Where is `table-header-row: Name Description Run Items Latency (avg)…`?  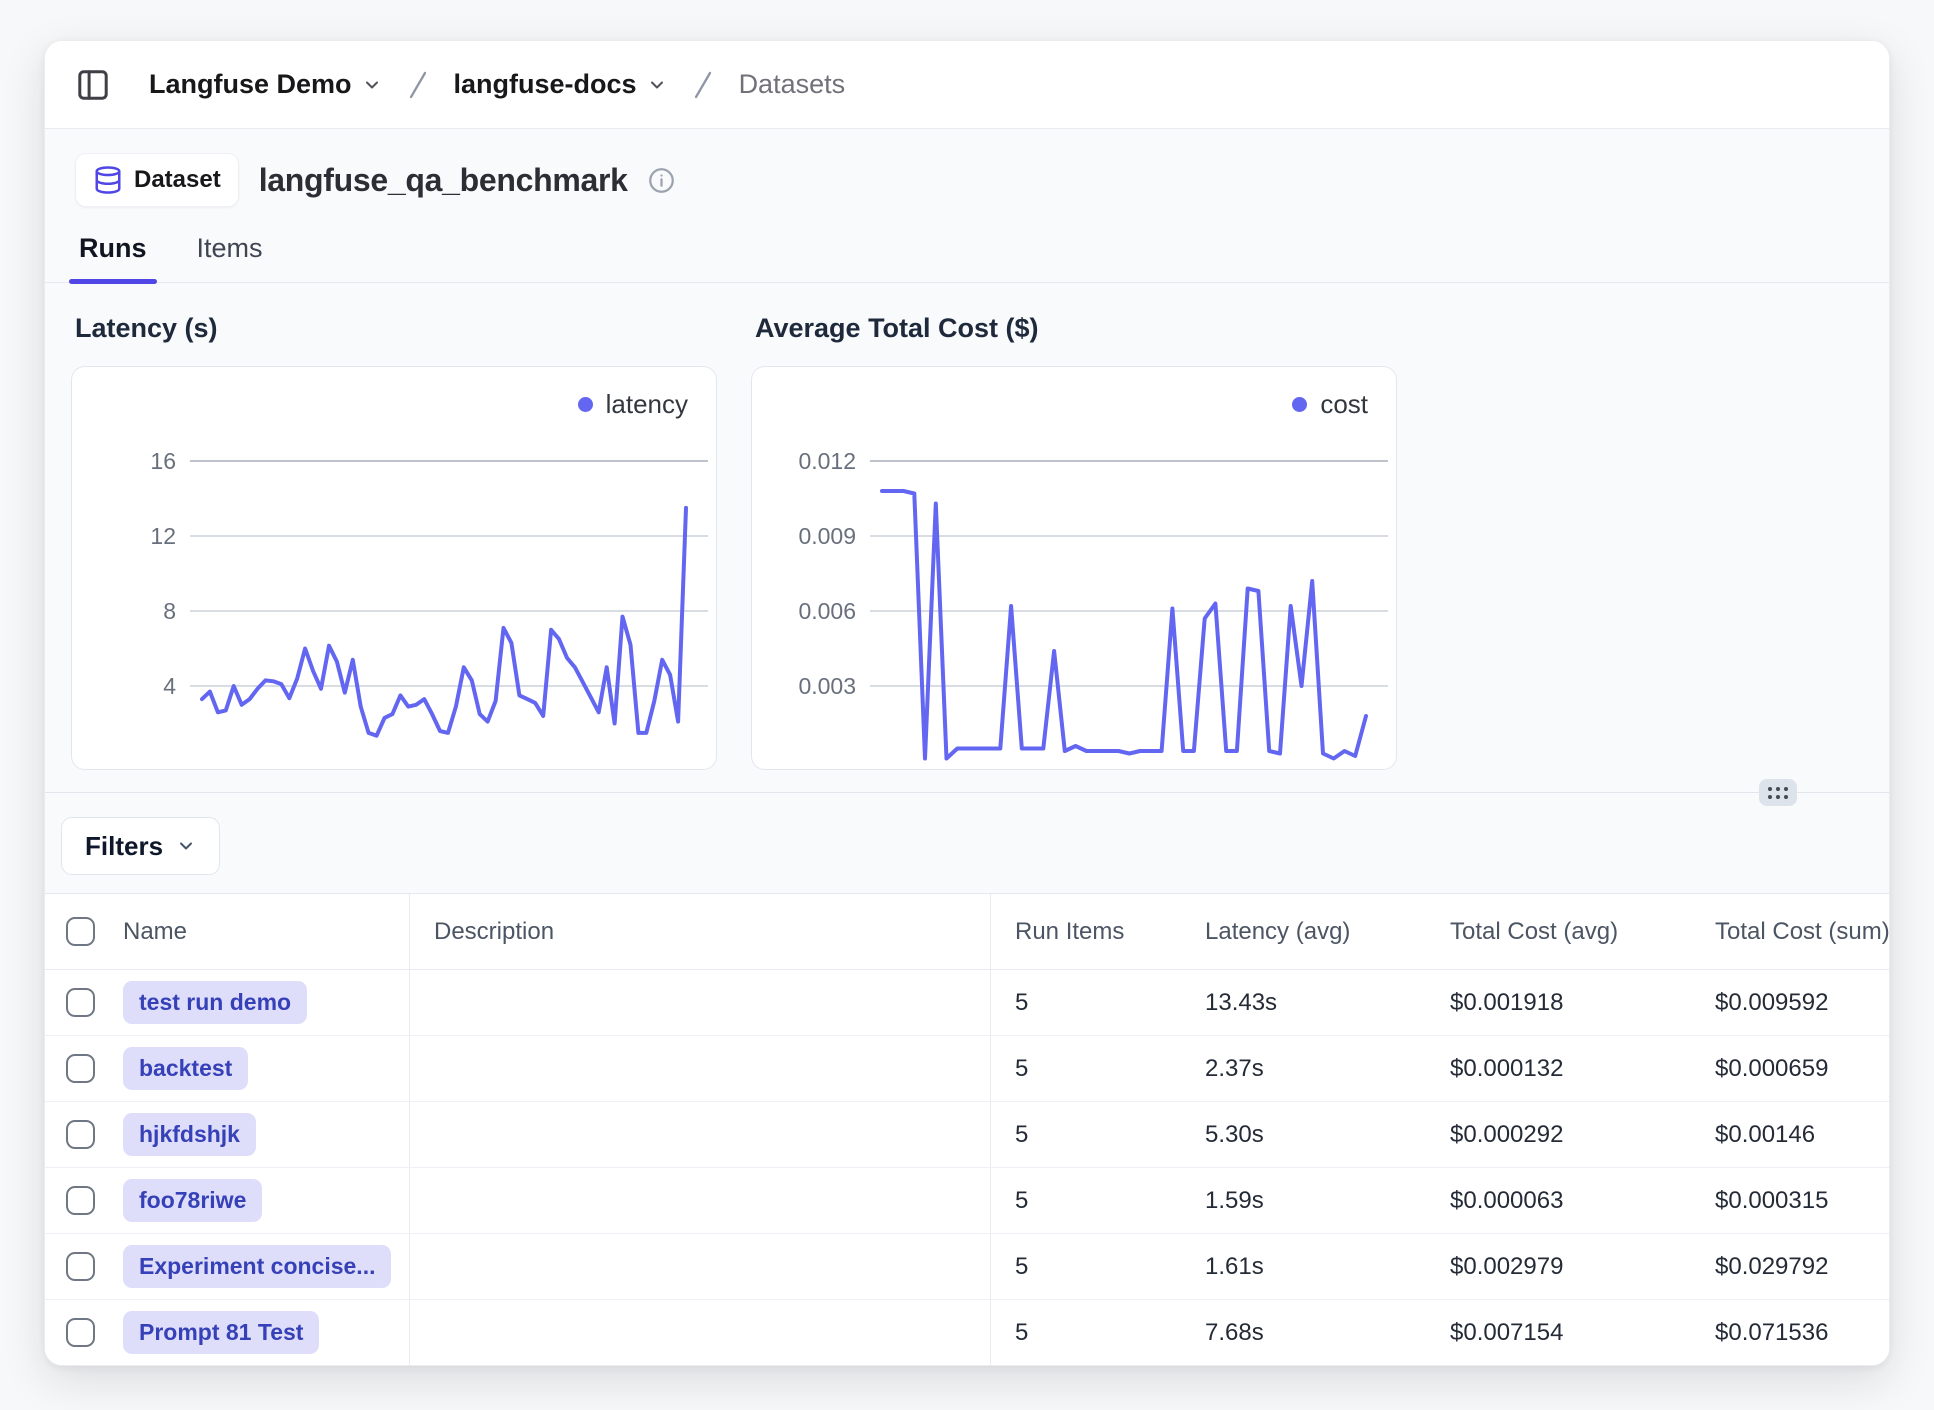
table-header-row: Name Description Run Items Latency (avg)… is located at coordinates (967, 932).